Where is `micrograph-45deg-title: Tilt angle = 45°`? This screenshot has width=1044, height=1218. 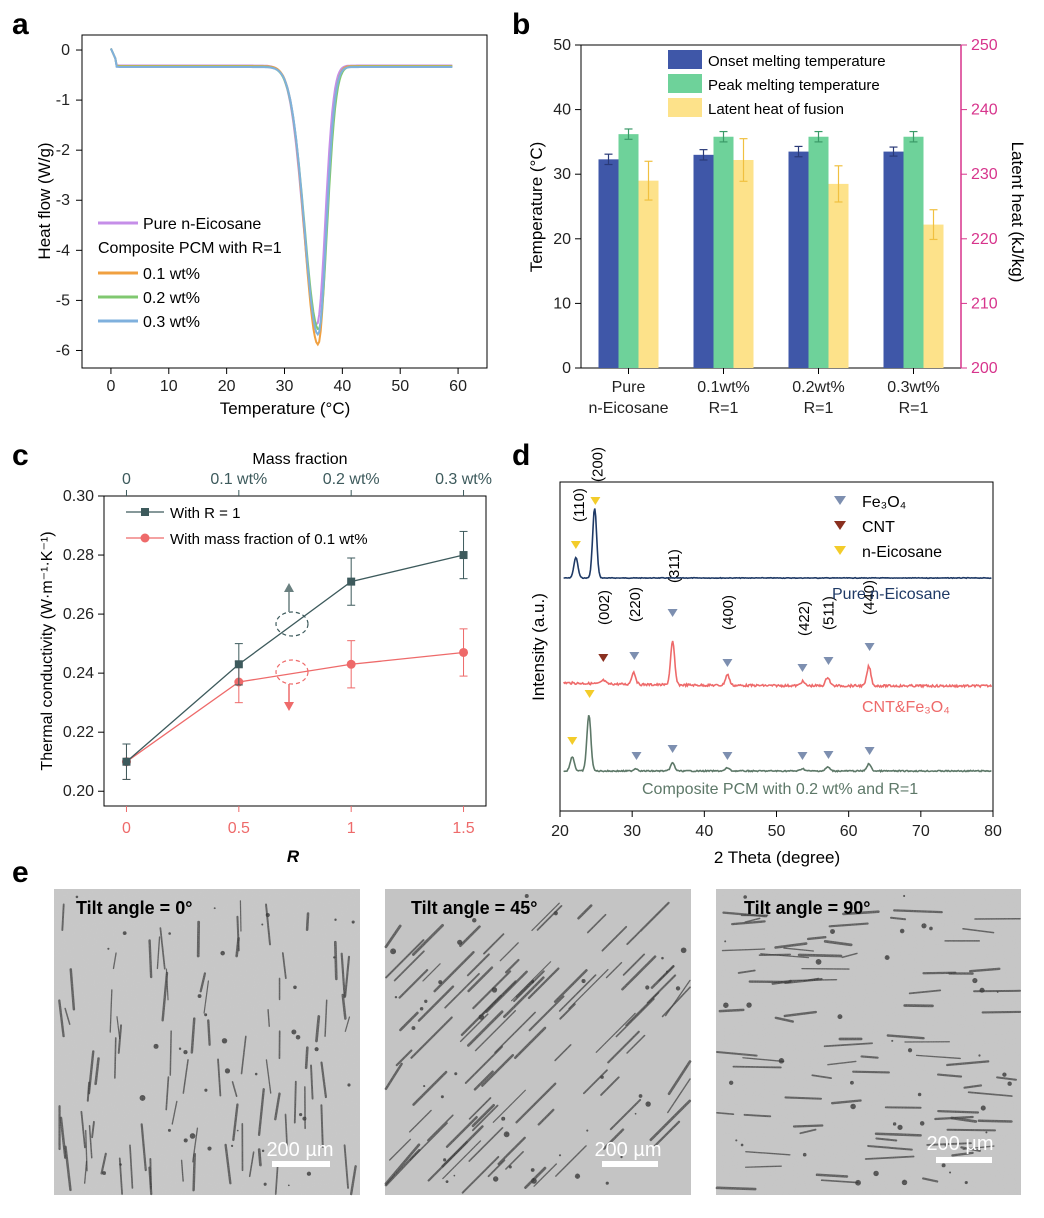
micrograph-45deg-title: Tilt angle = 45° is located at coordinates (474, 908).